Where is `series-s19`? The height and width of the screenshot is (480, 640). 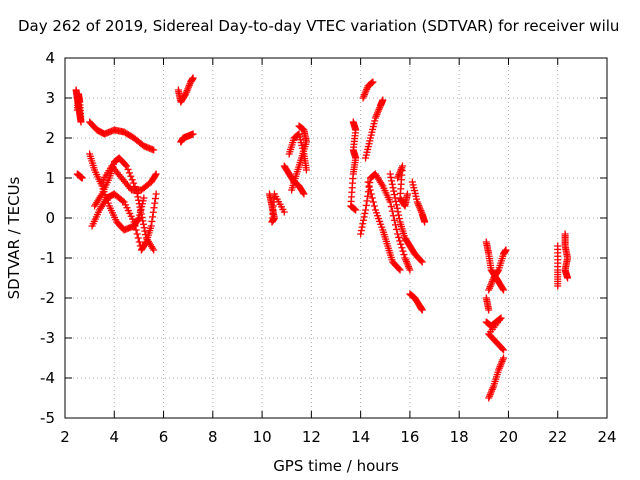
series-s19 is located at coordinates (406, 218).